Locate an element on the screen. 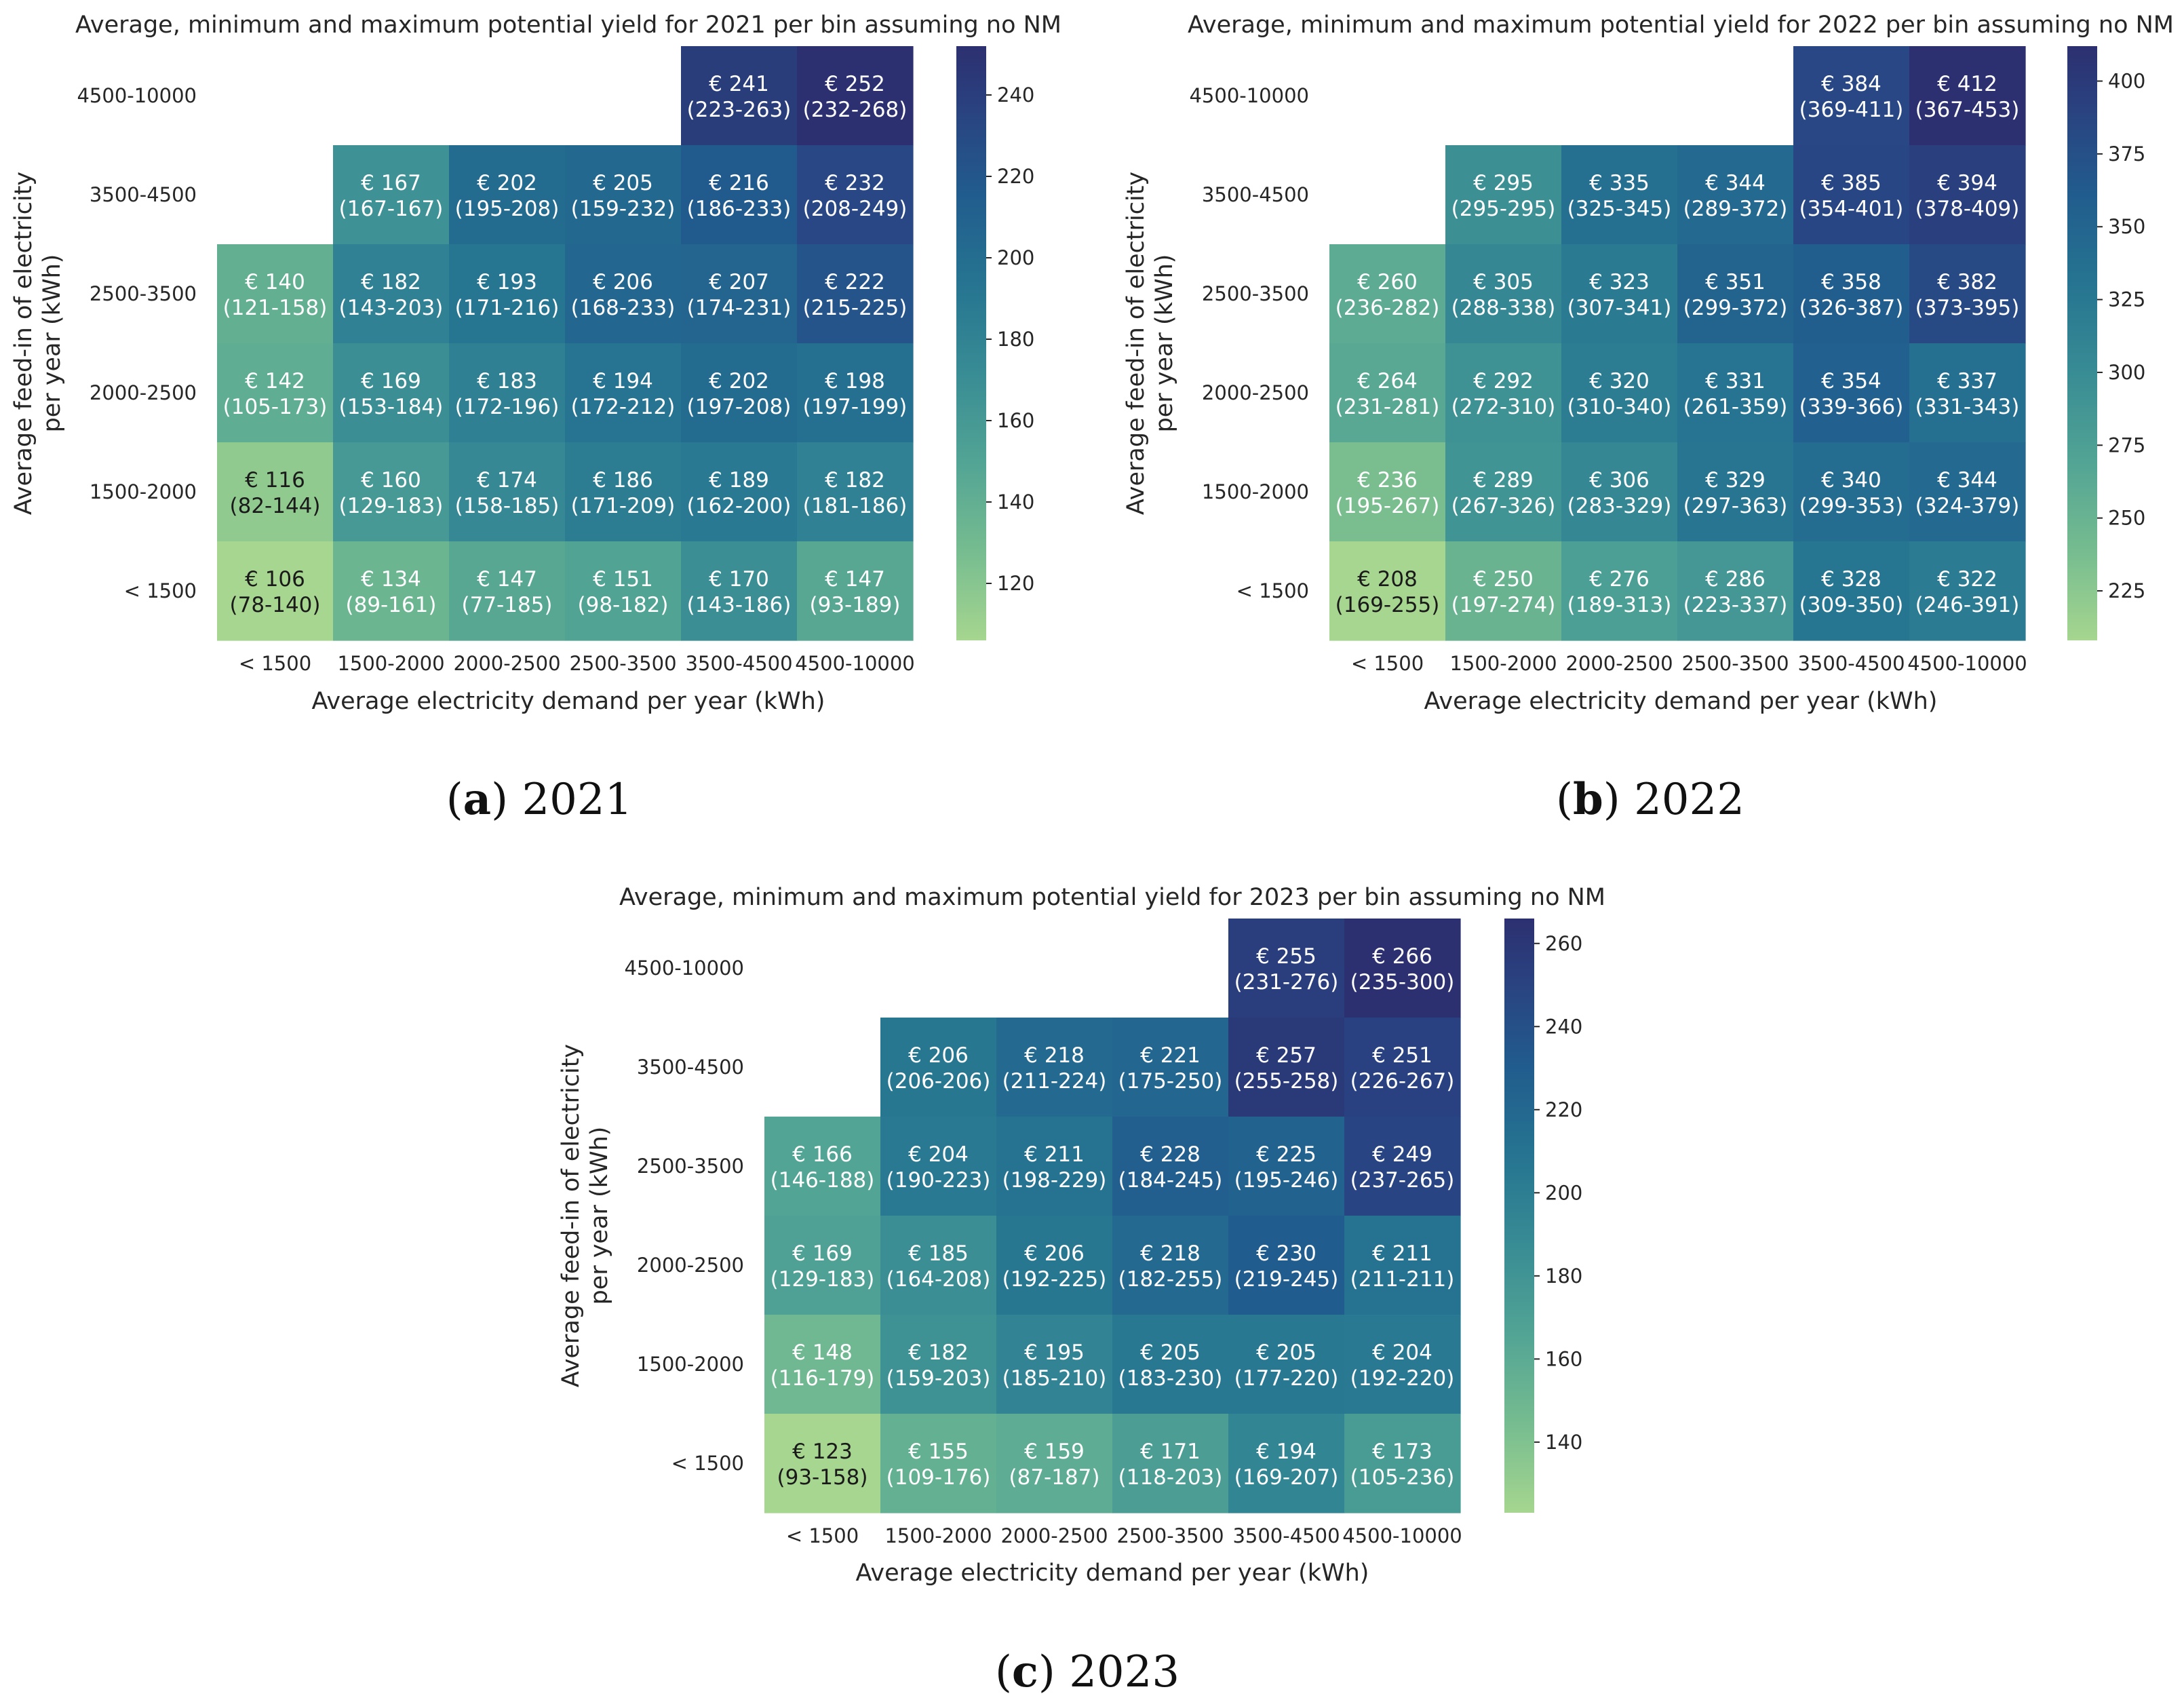  cell-value-label: € 159 is located at coordinates (1054, 1452).